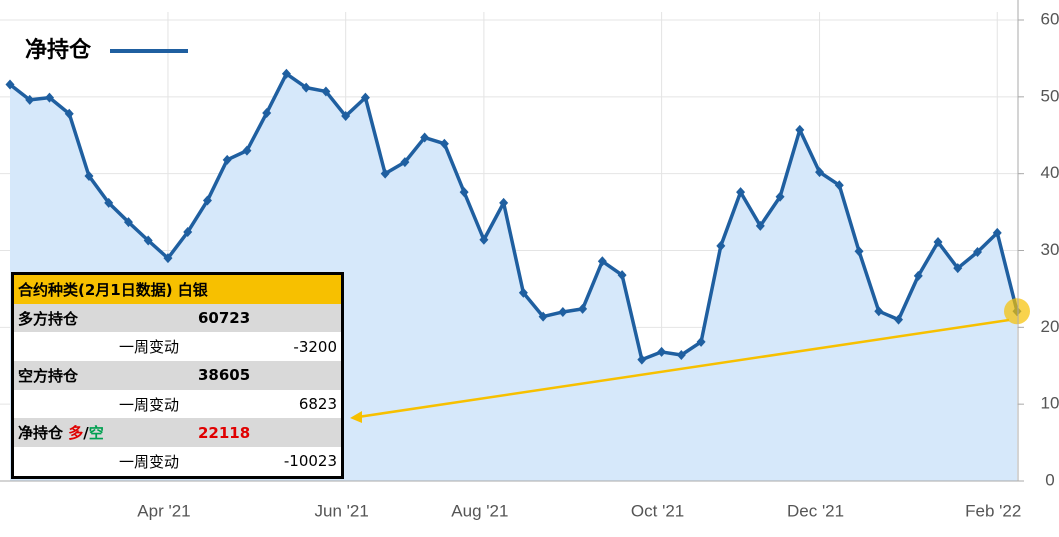 This screenshot has height=537, width=1059. Describe the element at coordinates (1050, 249) in the screenshot. I see `y-tick-label: 30` at that location.